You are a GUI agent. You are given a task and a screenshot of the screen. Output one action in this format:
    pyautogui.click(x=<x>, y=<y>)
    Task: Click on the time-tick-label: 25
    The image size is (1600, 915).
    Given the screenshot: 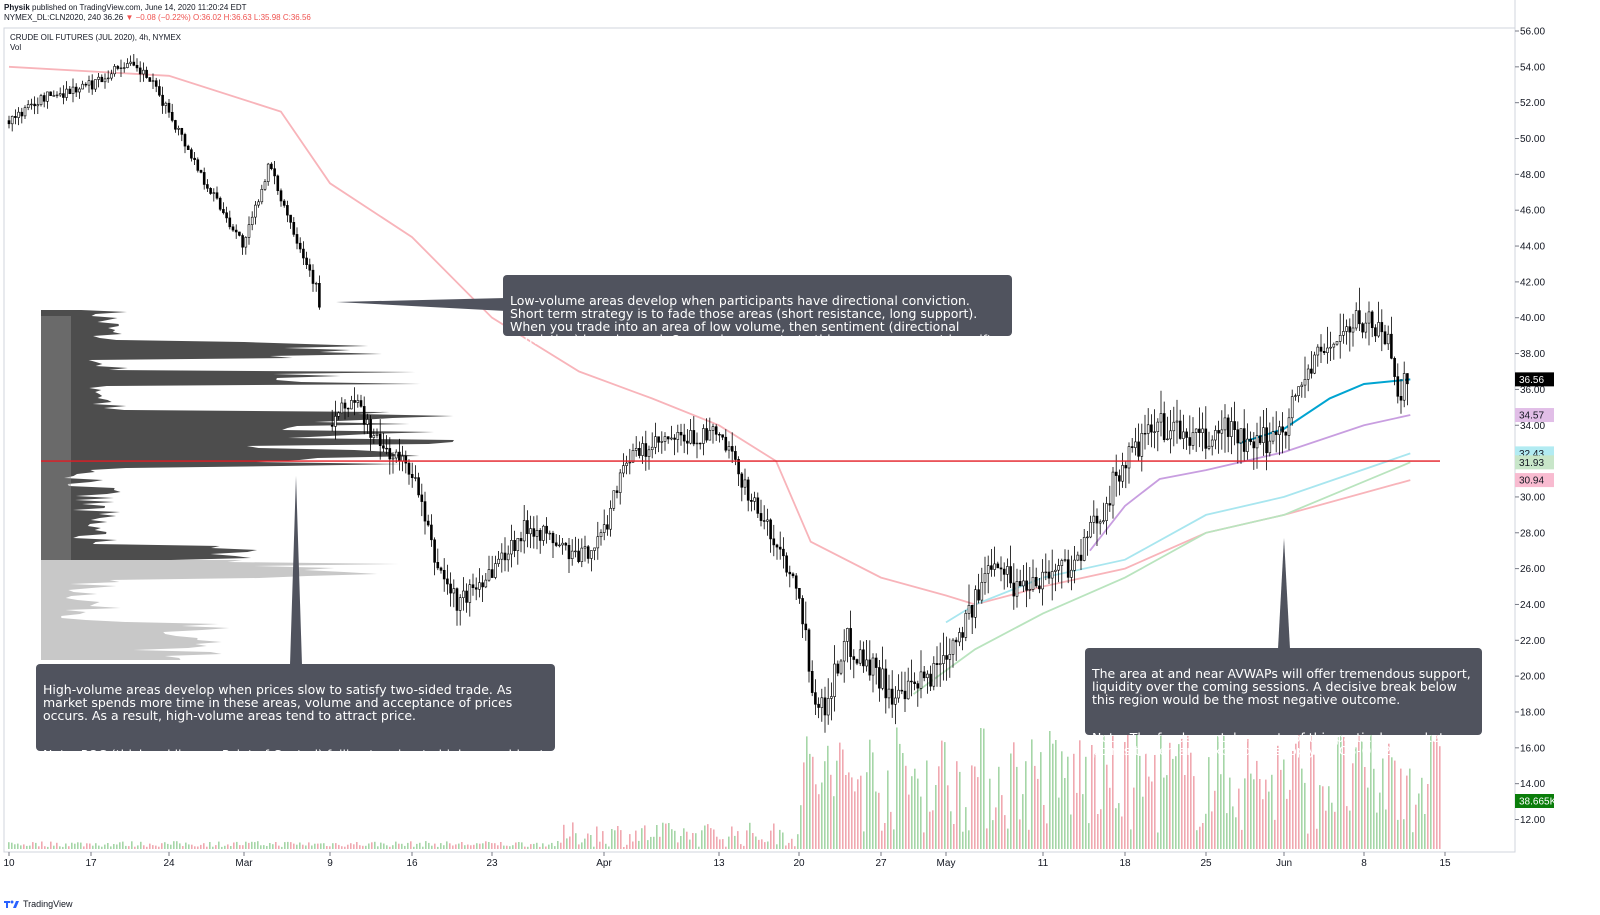 What is the action you would take?
    pyautogui.click(x=1206, y=863)
    